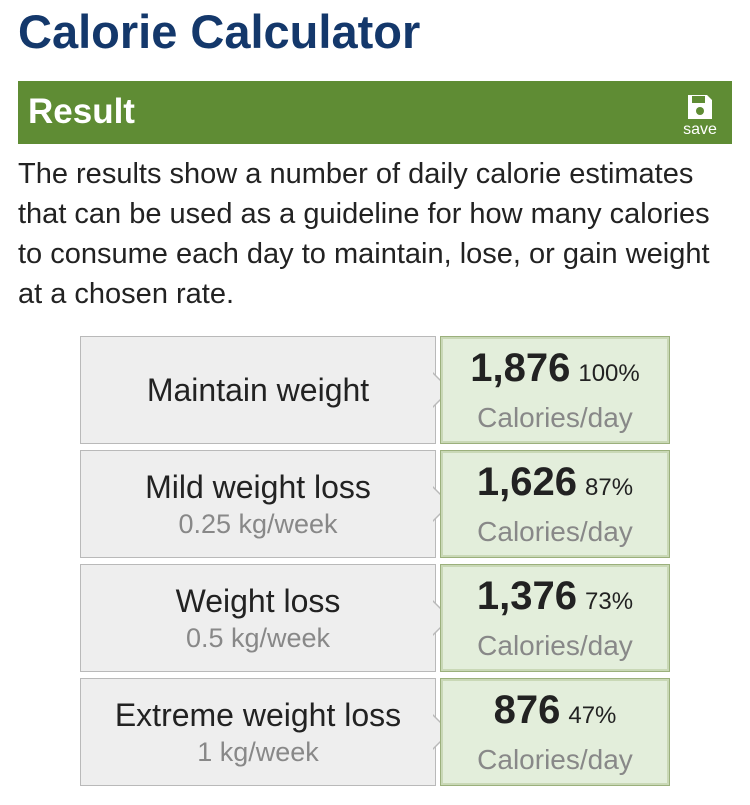  I want to click on row-rate: 0.25 kg/week, so click(258, 524).